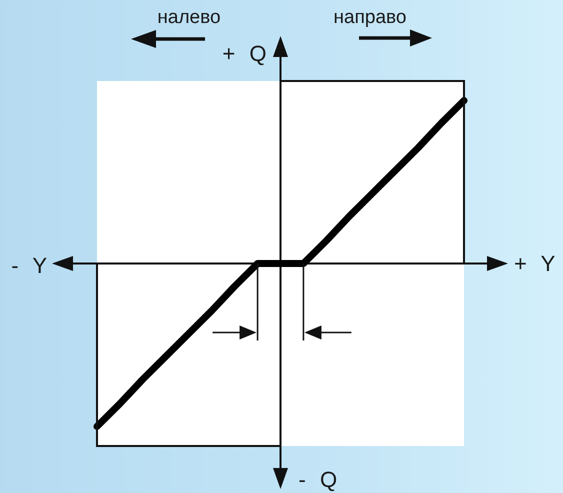 The image size is (563, 493). What do you see at coordinates (244, 53) in the screenshot?
I see `y-axis-title: + Q` at bounding box center [244, 53].